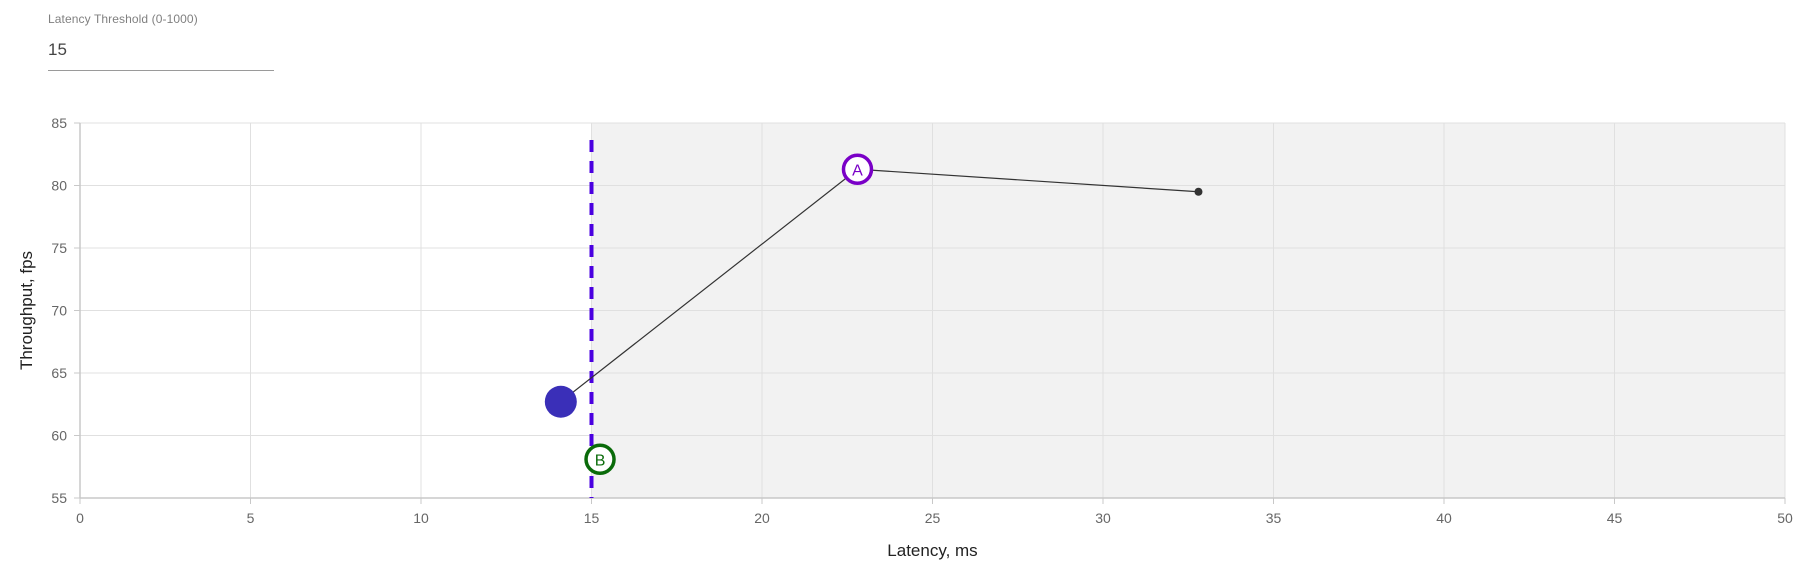 This screenshot has height=577, width=1815. I want to click on y-tick-label: 70, so click(59, 311).